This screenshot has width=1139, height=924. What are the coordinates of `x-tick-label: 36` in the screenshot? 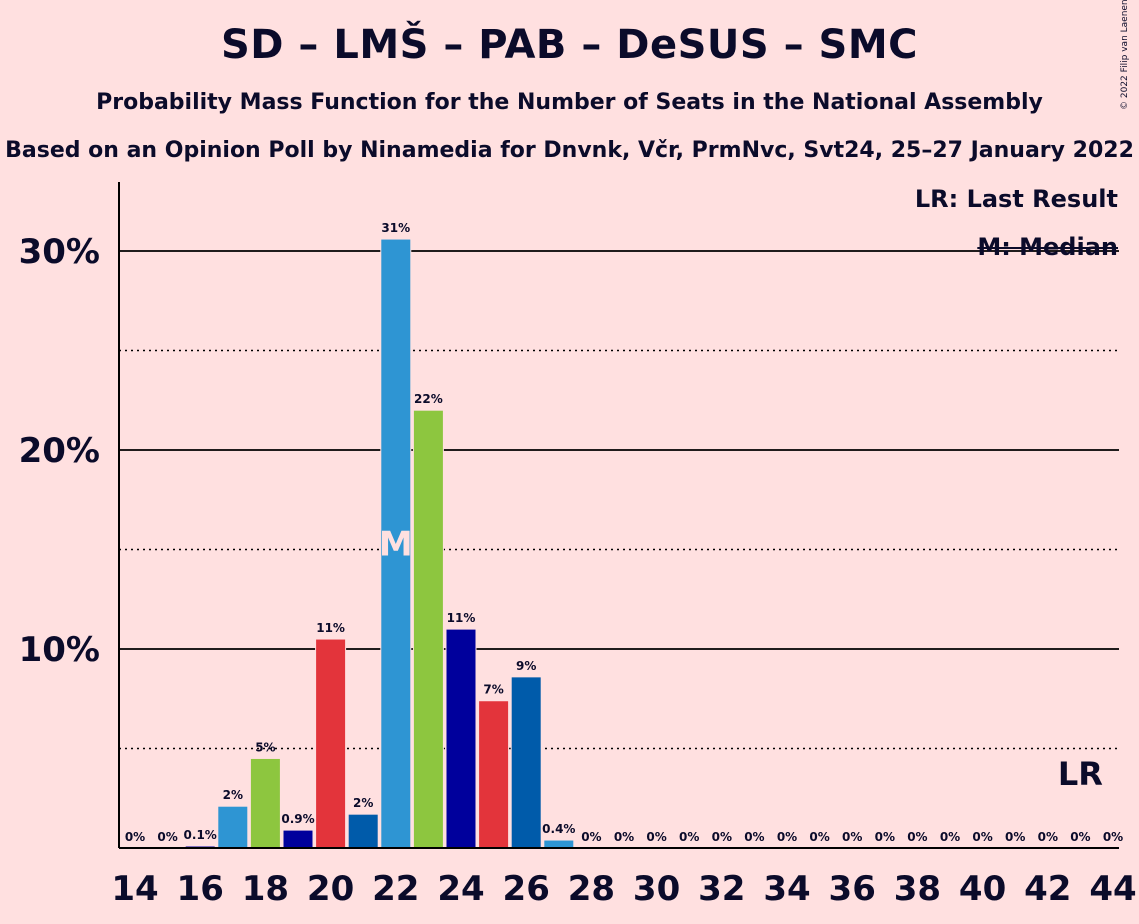 It's located at (852, 889).